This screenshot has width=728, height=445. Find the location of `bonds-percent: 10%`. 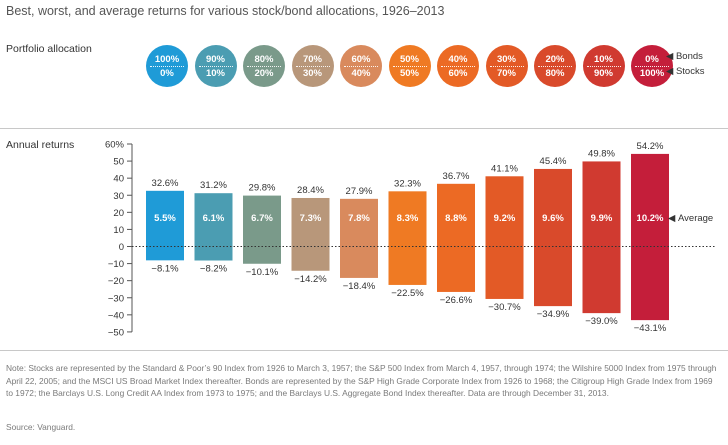

bonds-percent: 10% is located at coordinates (603, 59).